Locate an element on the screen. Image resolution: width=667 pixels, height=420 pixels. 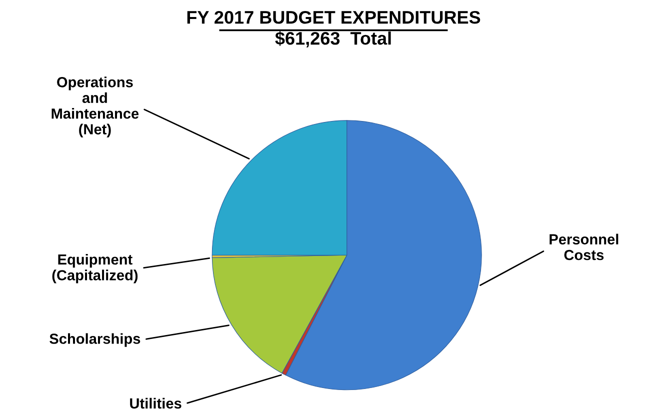
slice-label: Personnel Costs is located at coordinates (584, 247).